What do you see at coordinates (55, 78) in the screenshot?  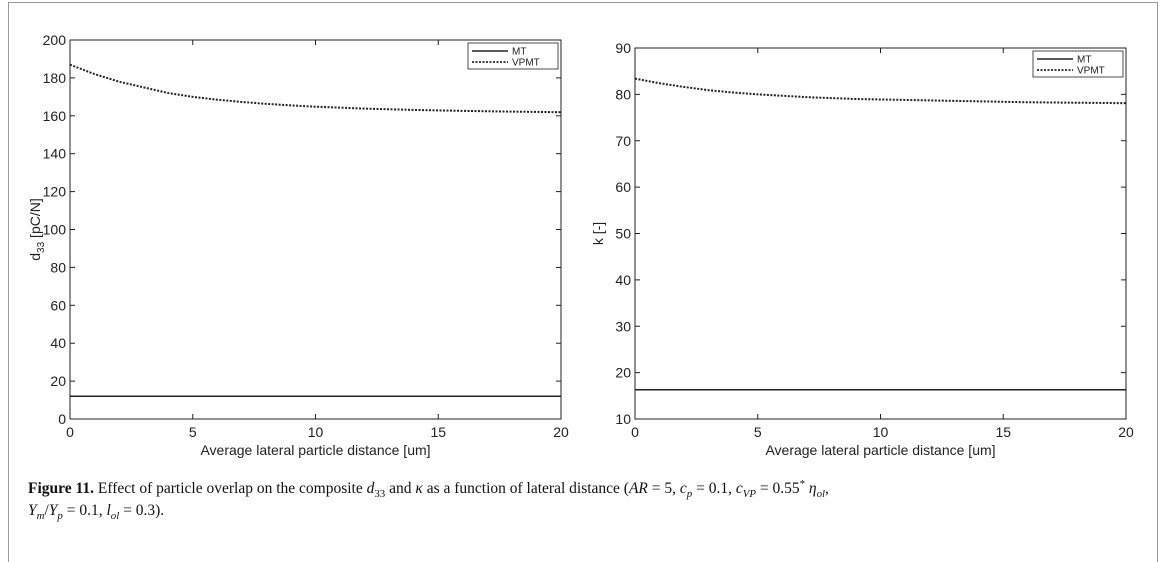 I see `y-tick-label: 180` at bounding box center [55, 78].